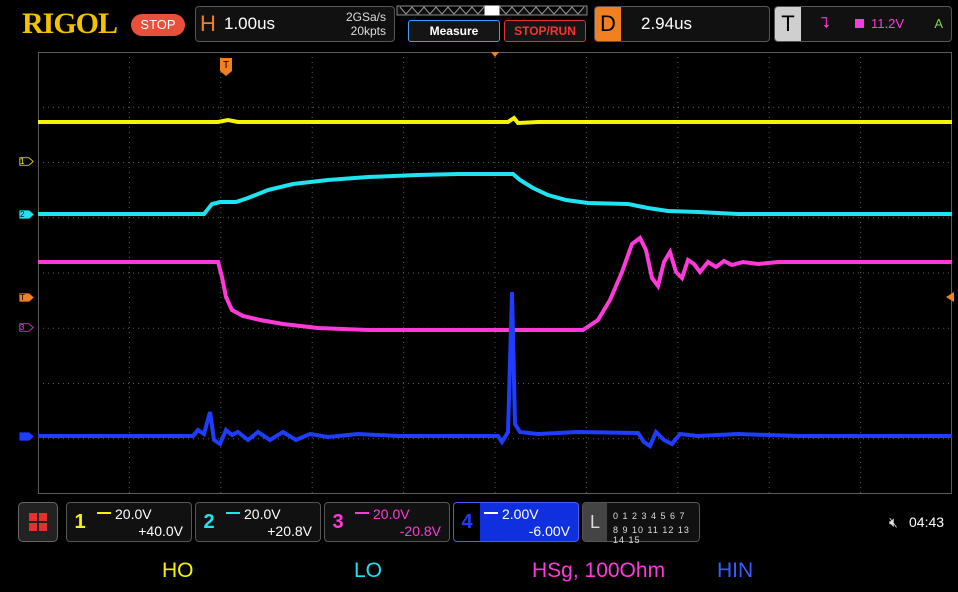  I want to click on delay-label: D, so click(608, 24).